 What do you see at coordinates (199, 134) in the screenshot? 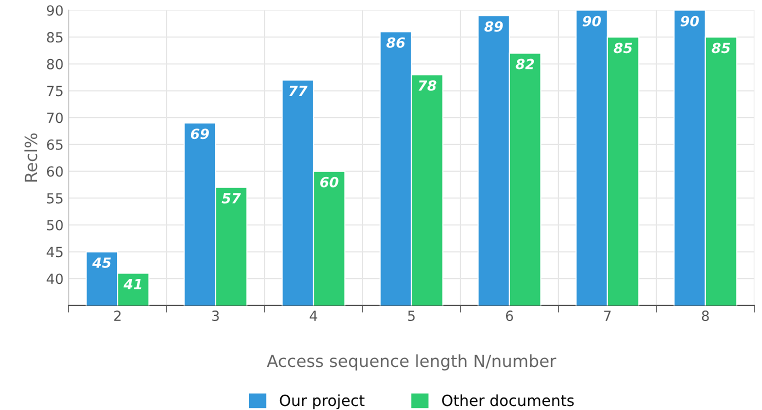
I see `data-label: 69` at bounding box center [199, 134].